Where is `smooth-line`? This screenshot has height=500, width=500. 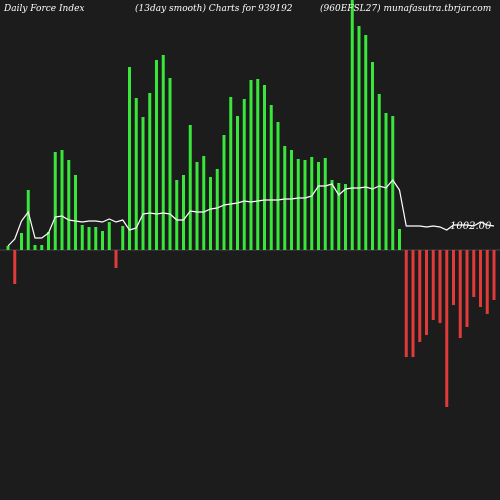 smooth-line is located at coordinates (251, 213).